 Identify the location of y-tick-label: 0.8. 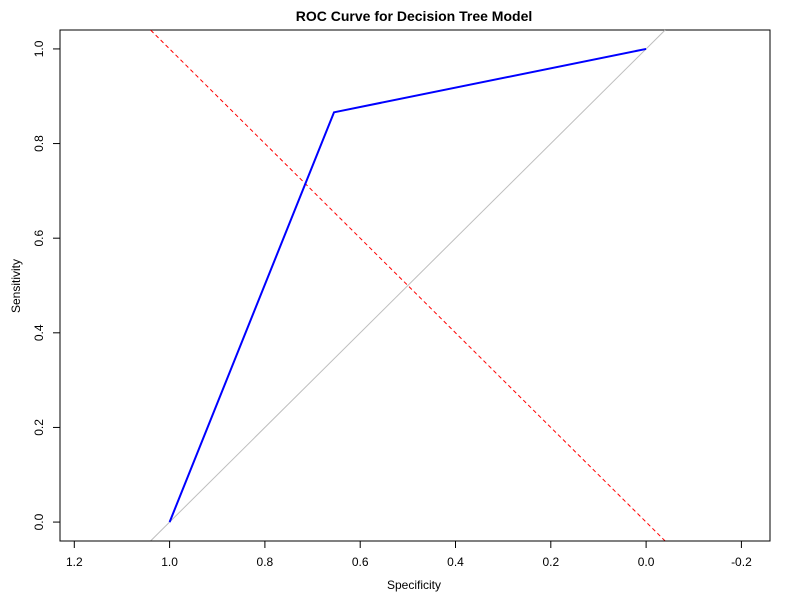
(39, 143).